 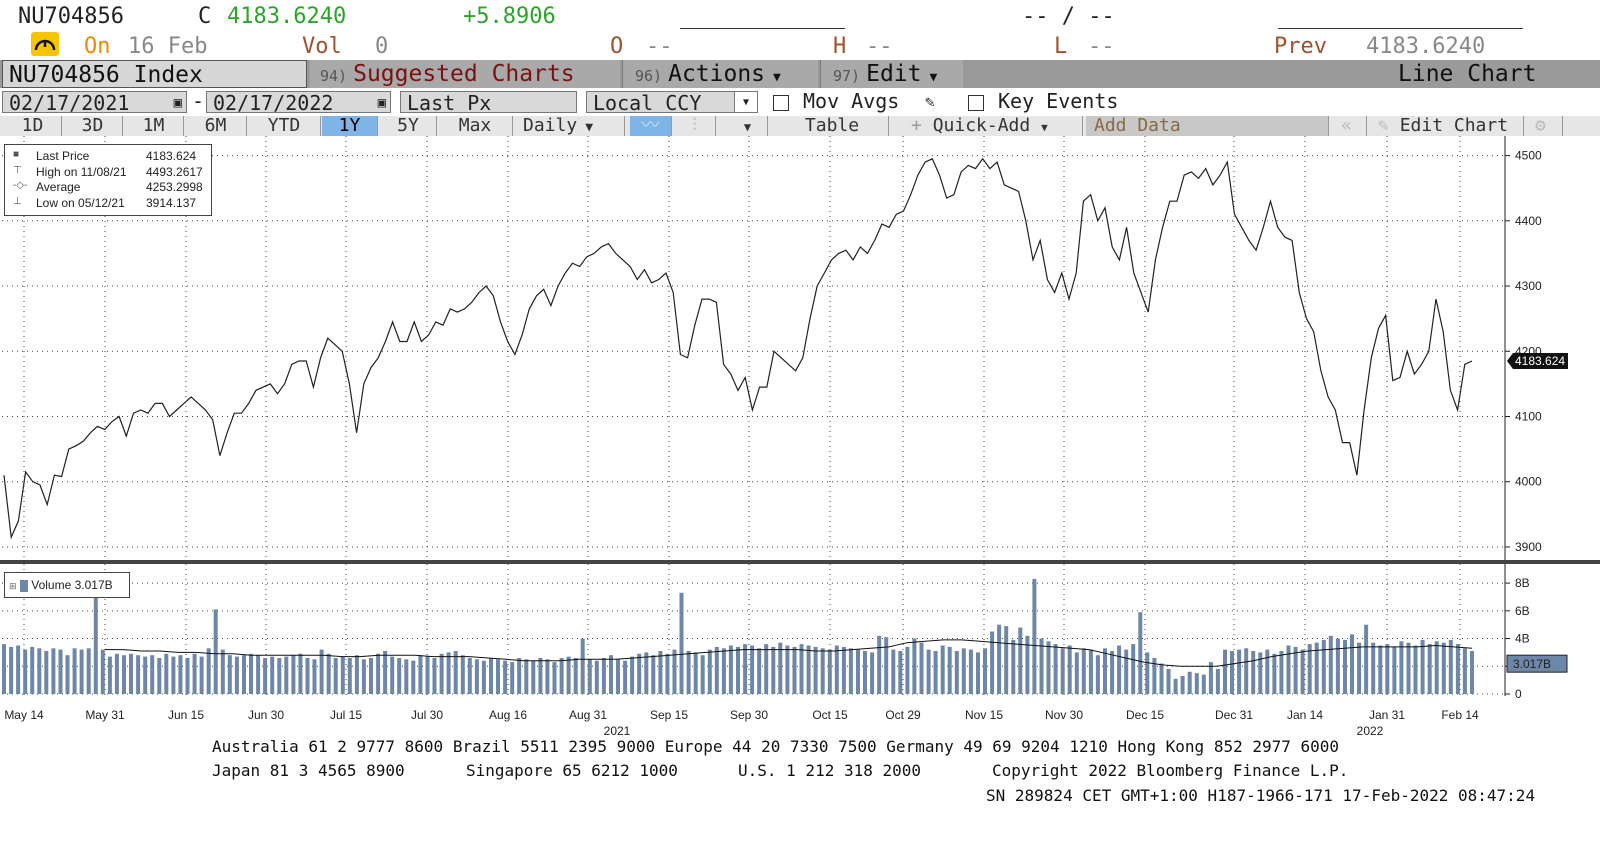 I want to click on close-label: C, so click(x=205, y=16).